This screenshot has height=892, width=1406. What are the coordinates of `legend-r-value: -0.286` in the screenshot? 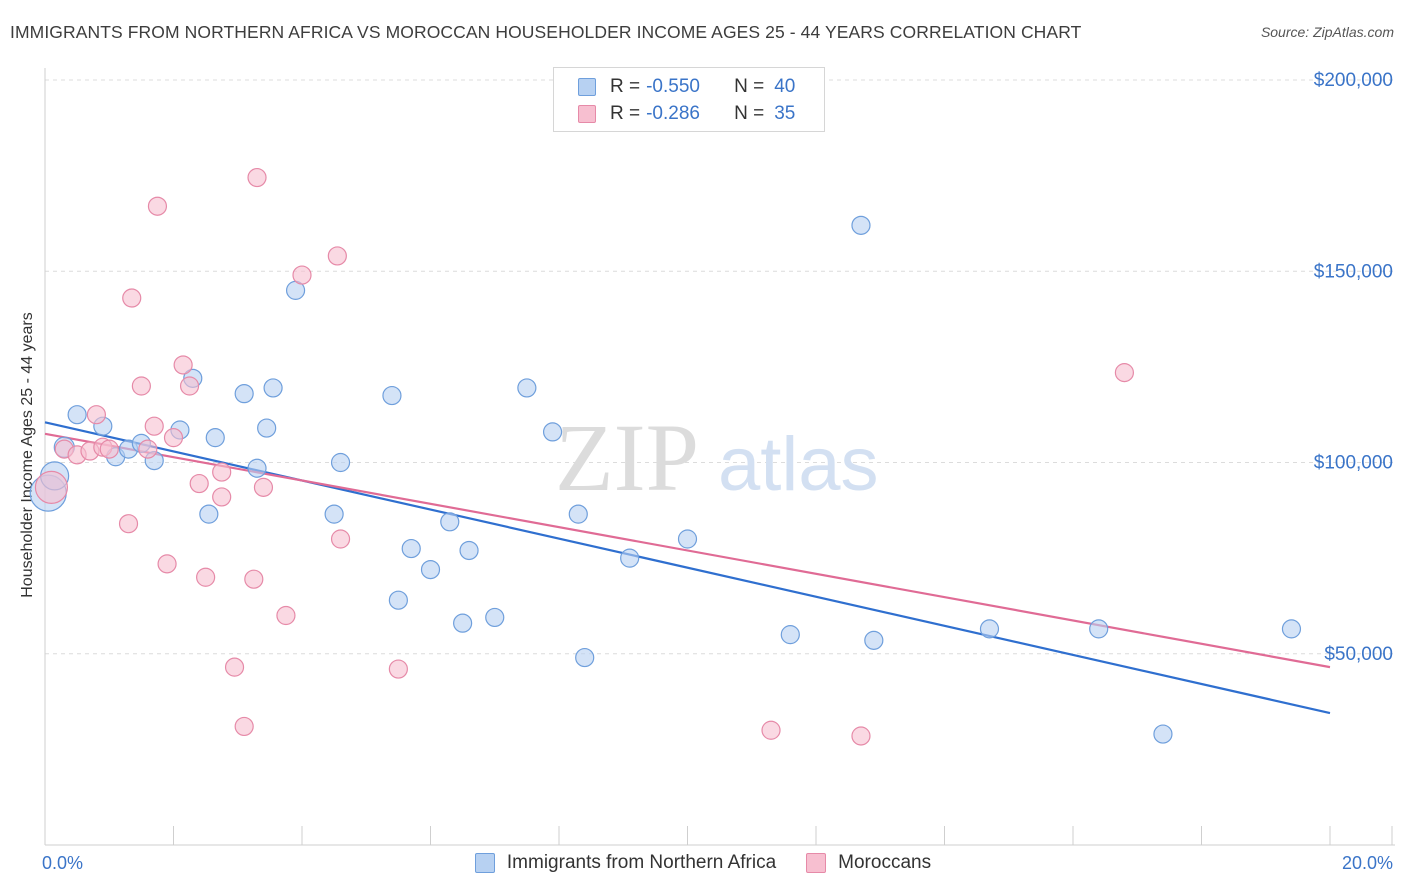 It's located at (673, 113).